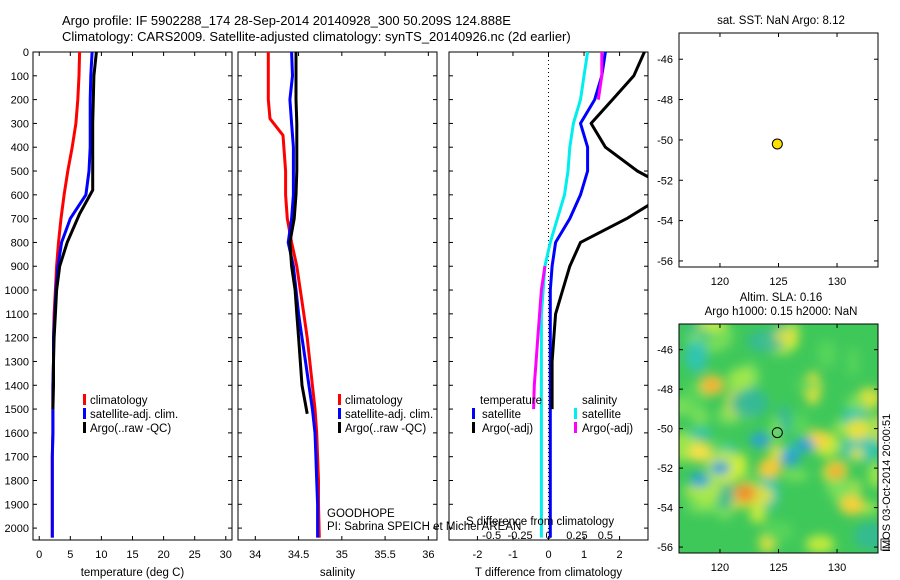 This screenshot has width=900, height=580. Describe the element at coordinates (361, 514) in the screenshot. I see `program-name: GOODHOPE` at that location.